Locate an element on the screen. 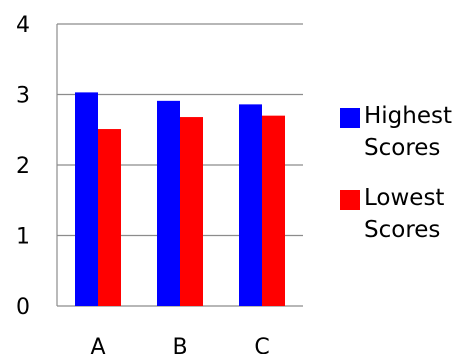  legend-item-lowest: Lowest Scores is located at coordinates (400, 214).